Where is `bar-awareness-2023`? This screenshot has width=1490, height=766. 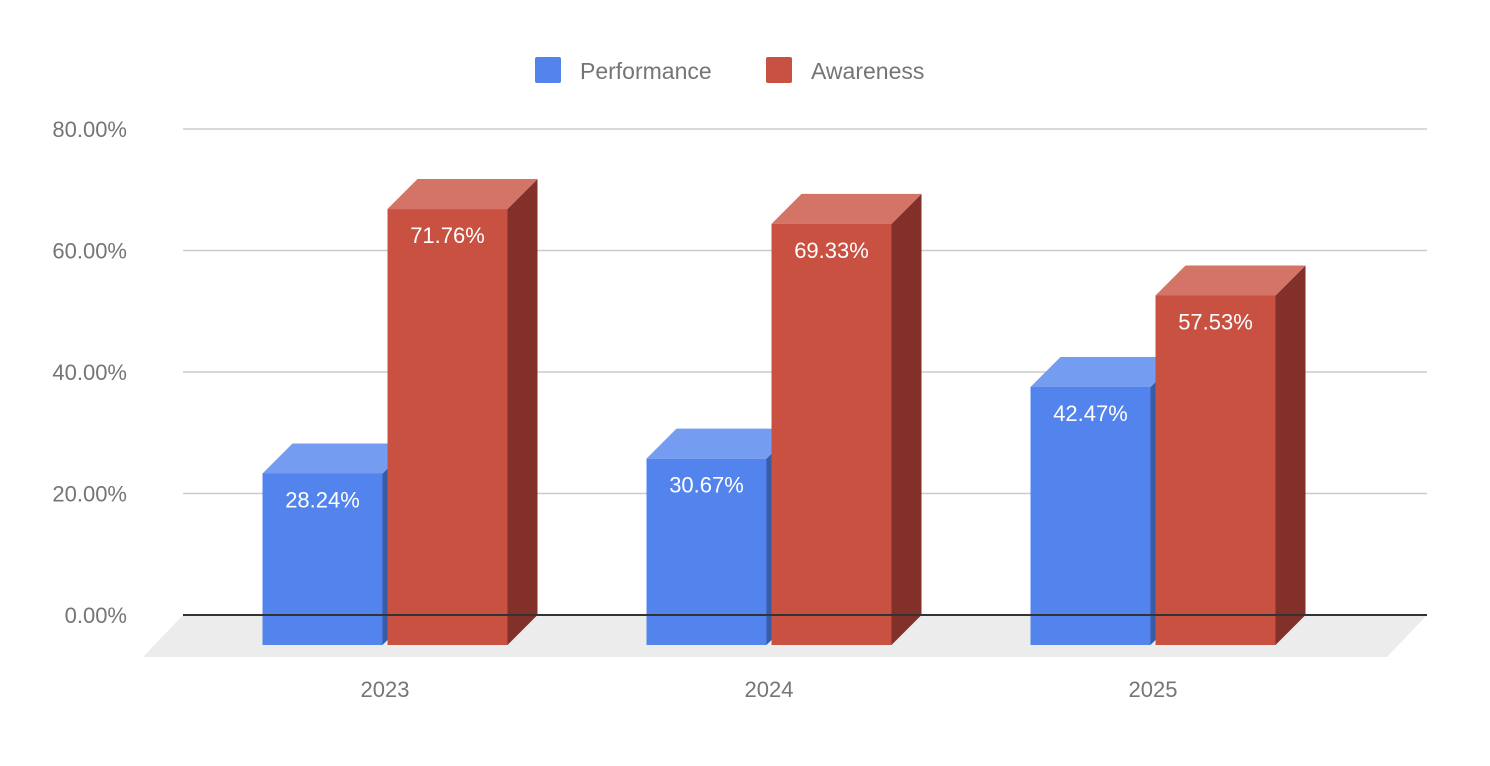
bar-awareness-2023 is located at coordinates (462, 412).